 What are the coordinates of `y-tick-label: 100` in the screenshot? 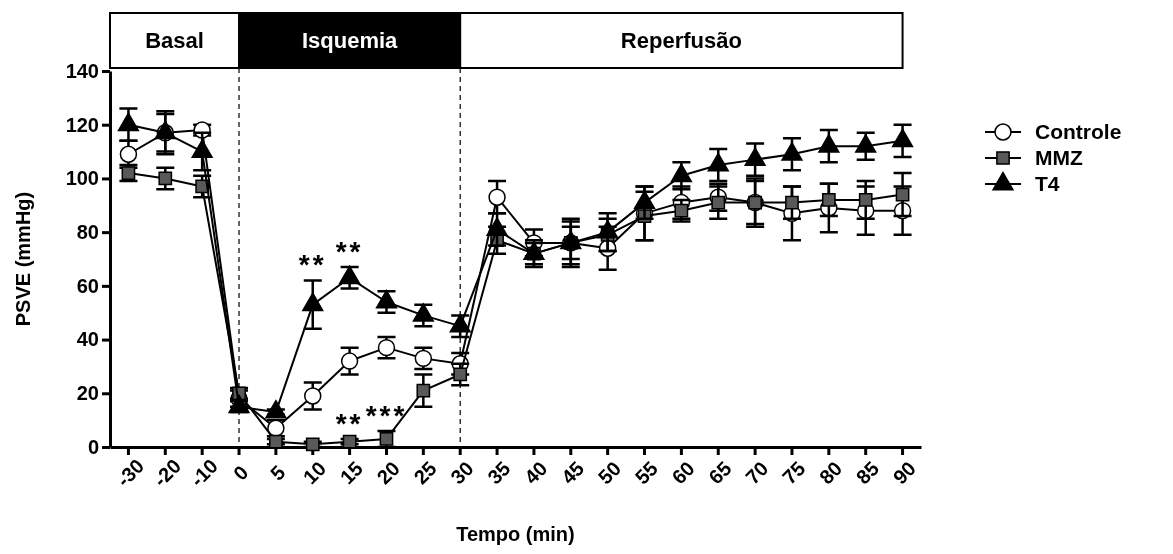 It's located at (82, 178).